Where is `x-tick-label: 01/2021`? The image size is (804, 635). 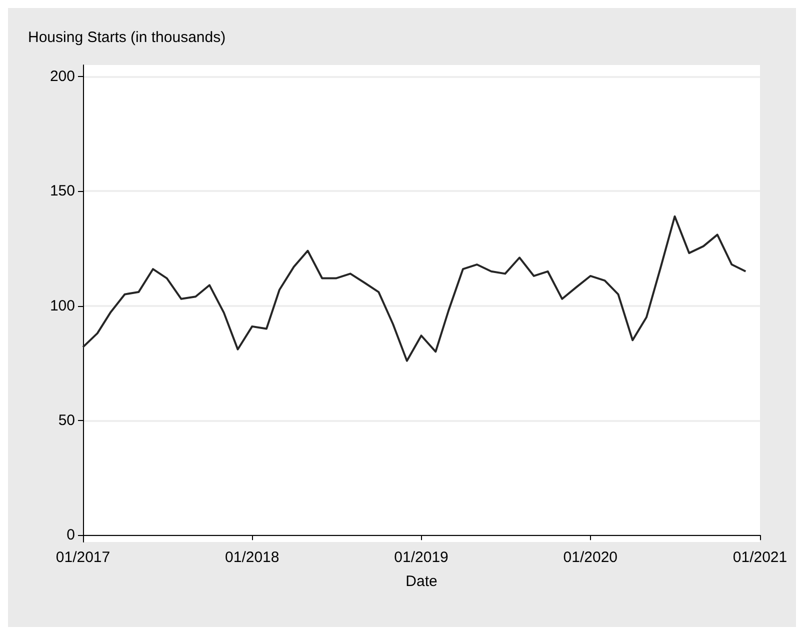 x-tick-label: 01/2021 is located at coordinates (760, 557).